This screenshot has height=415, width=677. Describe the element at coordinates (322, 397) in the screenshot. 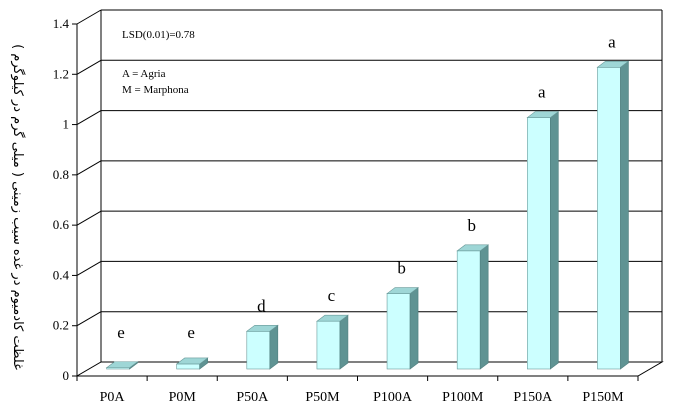

I see `x-tick-label: P50M` at that location.